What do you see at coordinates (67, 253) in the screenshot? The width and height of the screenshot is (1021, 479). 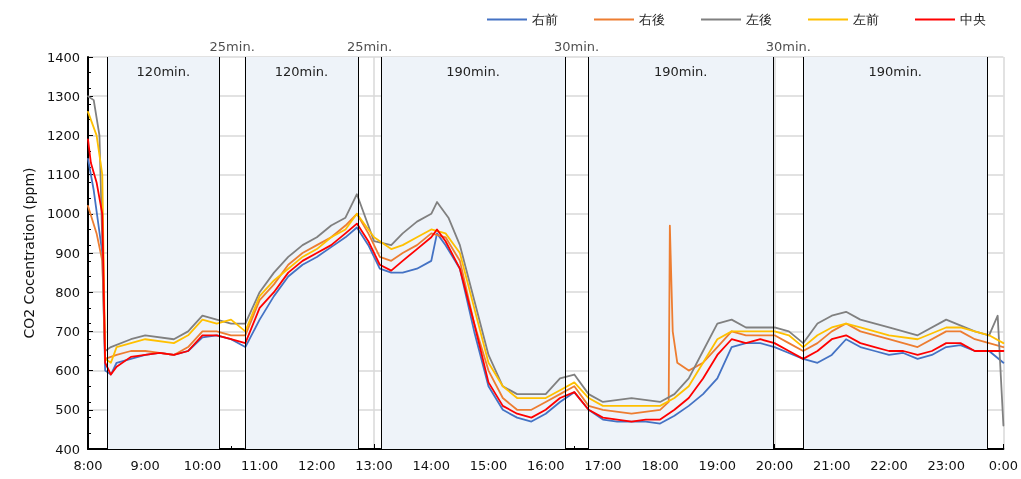 I see `y-tick-label: 900` at bounding box center [67, 253].